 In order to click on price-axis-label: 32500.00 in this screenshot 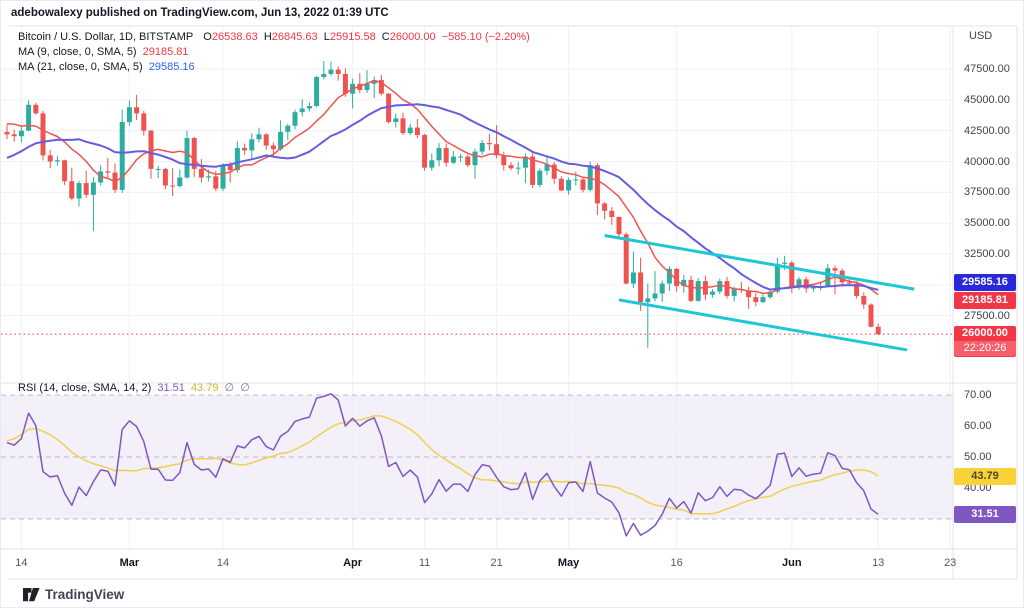, I will do `click(987, 254)`.